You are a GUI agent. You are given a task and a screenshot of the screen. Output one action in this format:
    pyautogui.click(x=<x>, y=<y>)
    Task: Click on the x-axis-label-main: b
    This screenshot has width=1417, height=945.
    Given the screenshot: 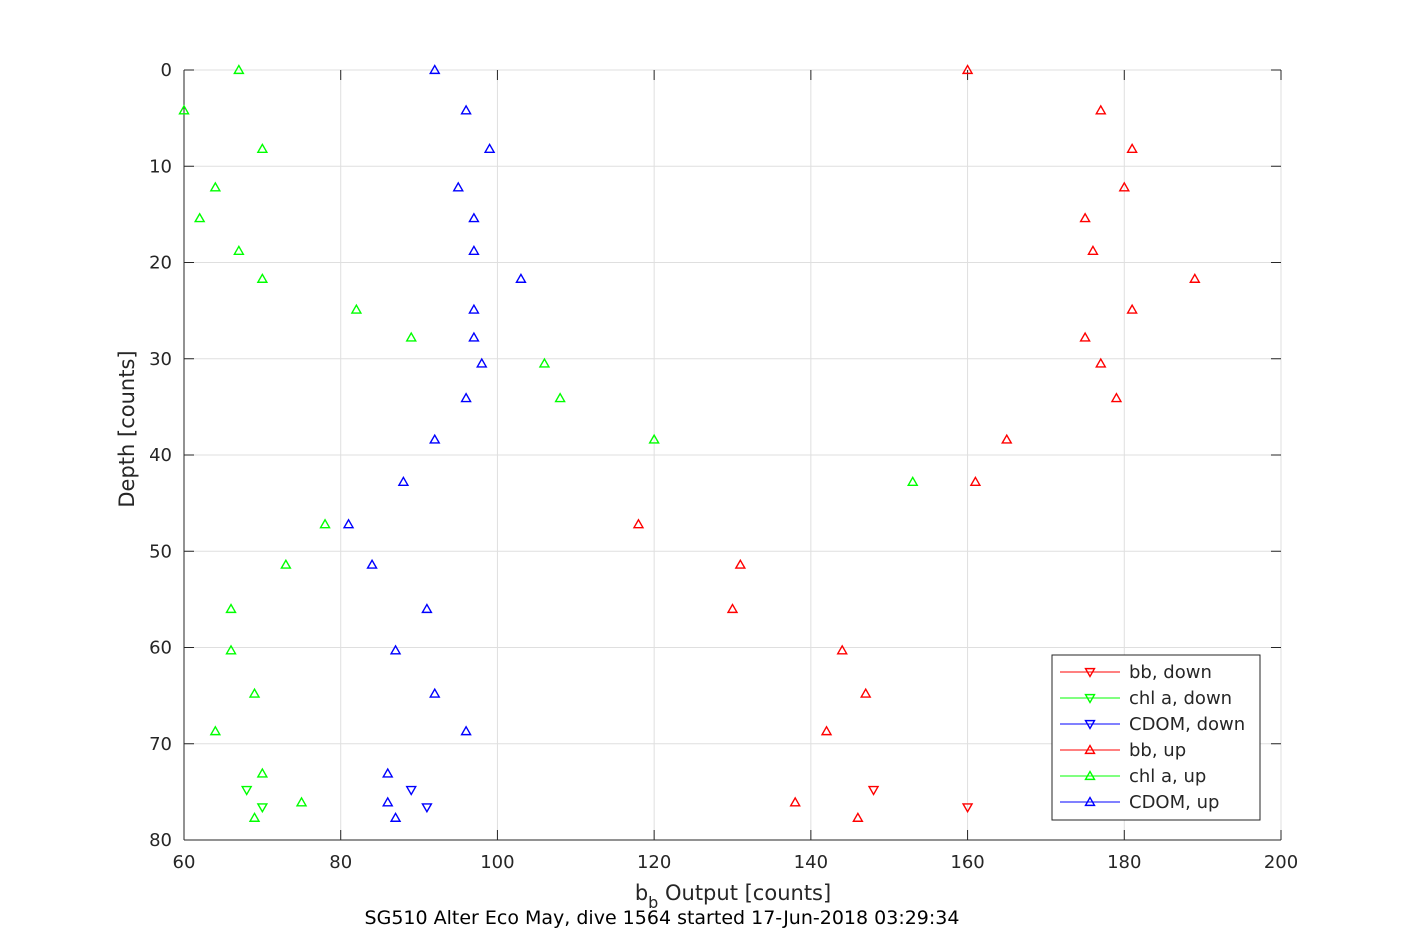 What is the action you would take?
    pyautogui.click(x=641, y=893)
    